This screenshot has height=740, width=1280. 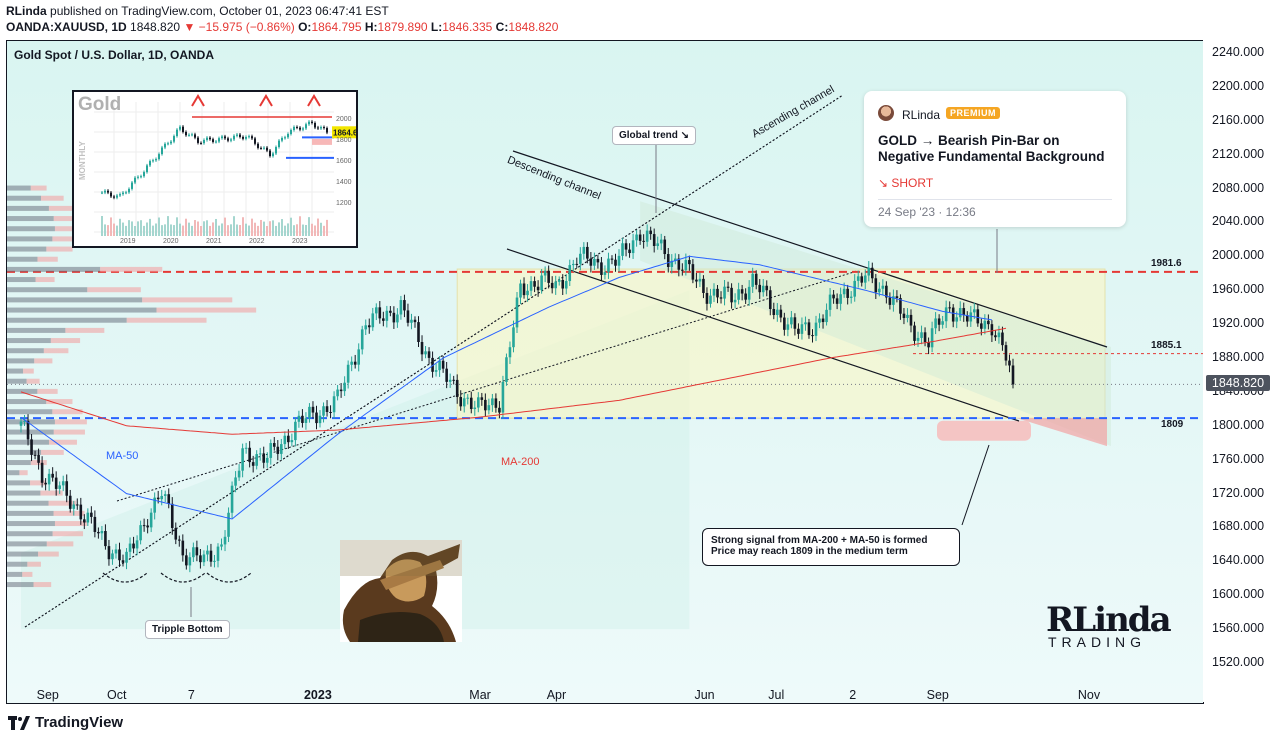 What do you see at coordinates (1238, 357) in the screenshot?
I see `price-tick-label: 1880.000` at bounding box center [1238, 357].